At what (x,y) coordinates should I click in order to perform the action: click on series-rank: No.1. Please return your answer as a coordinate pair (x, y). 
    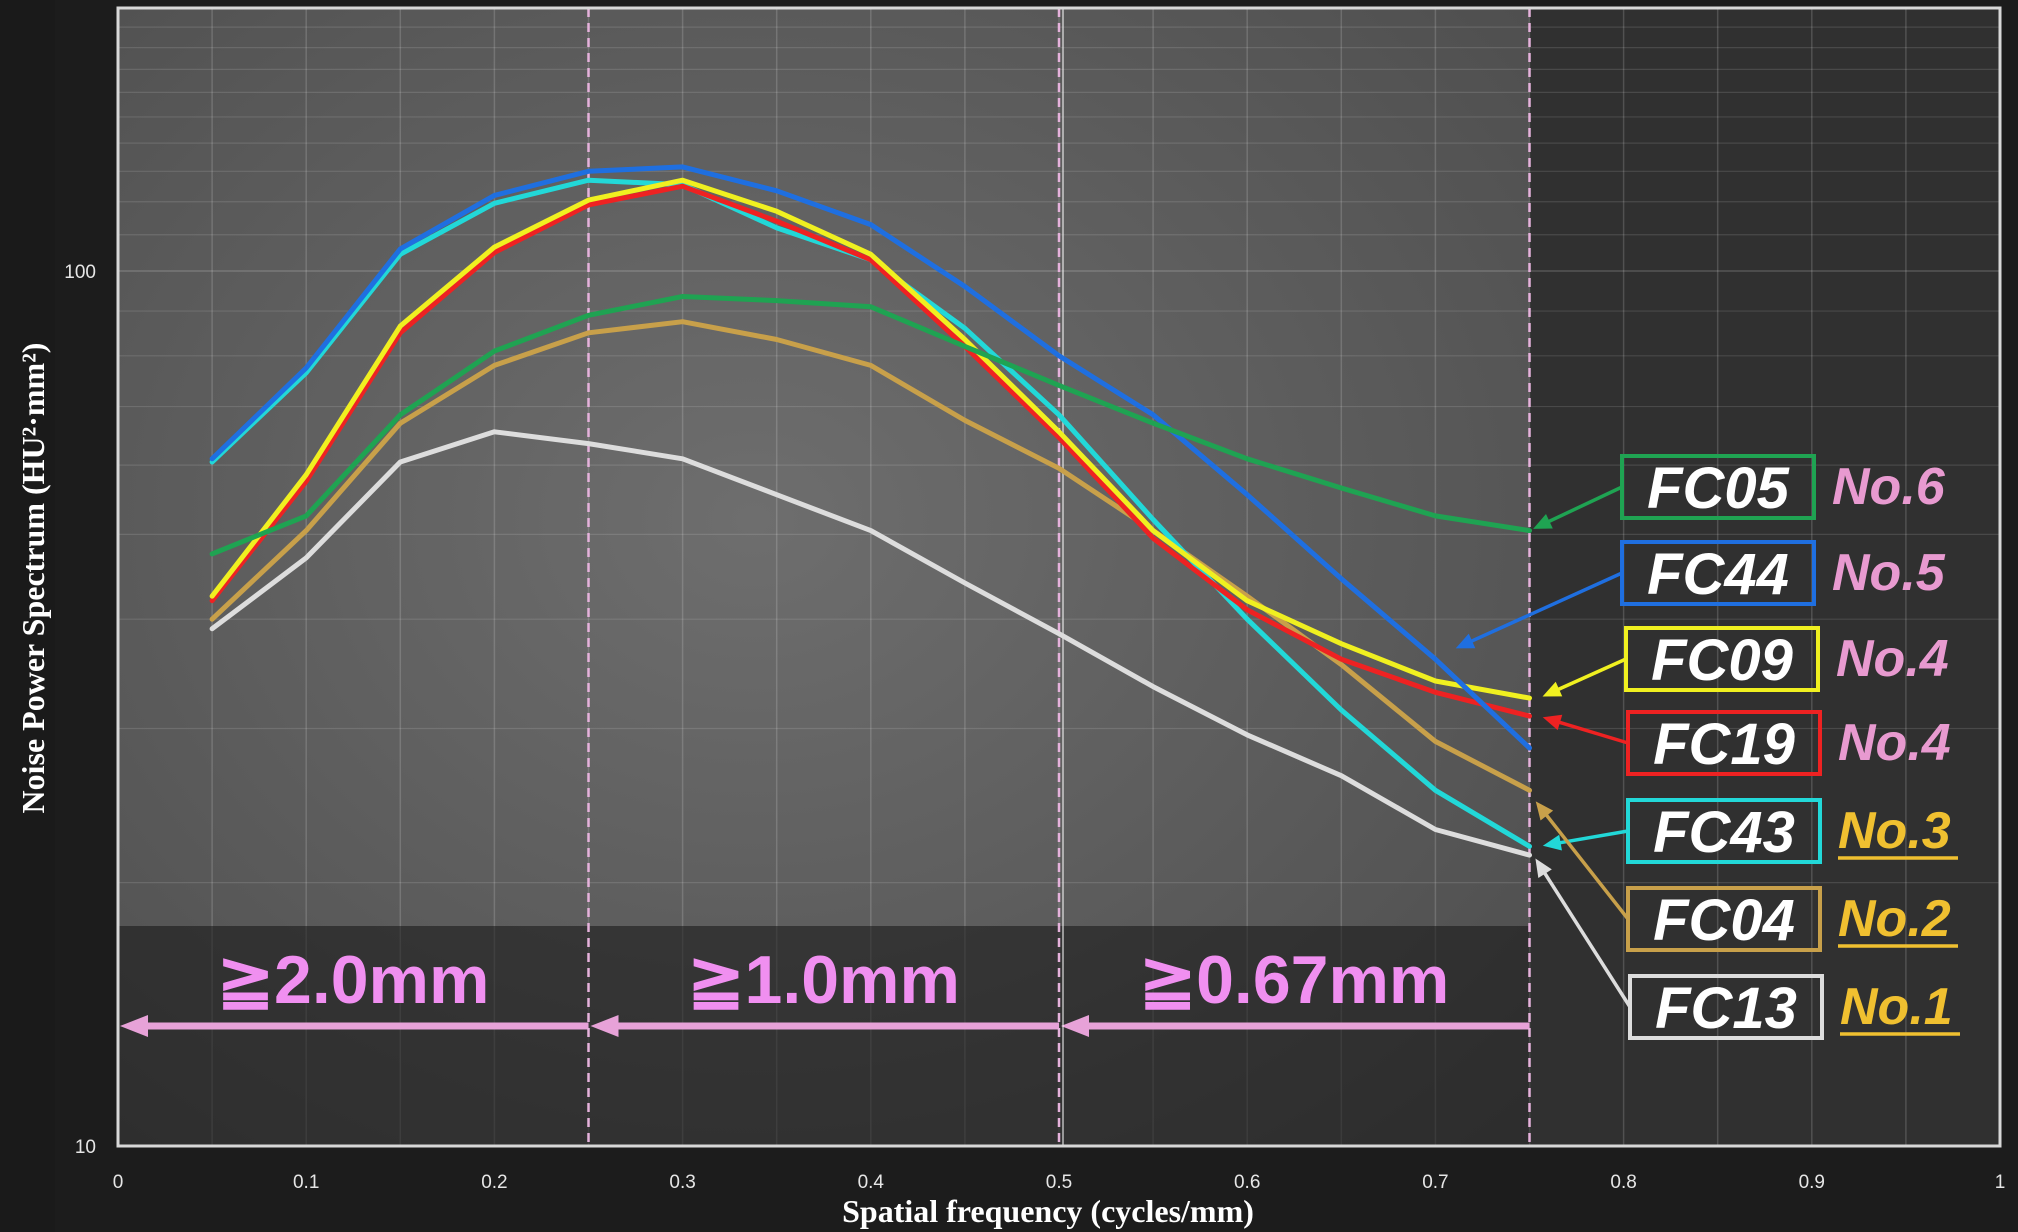
    Looking at the image, I should click on (1896, 1007).